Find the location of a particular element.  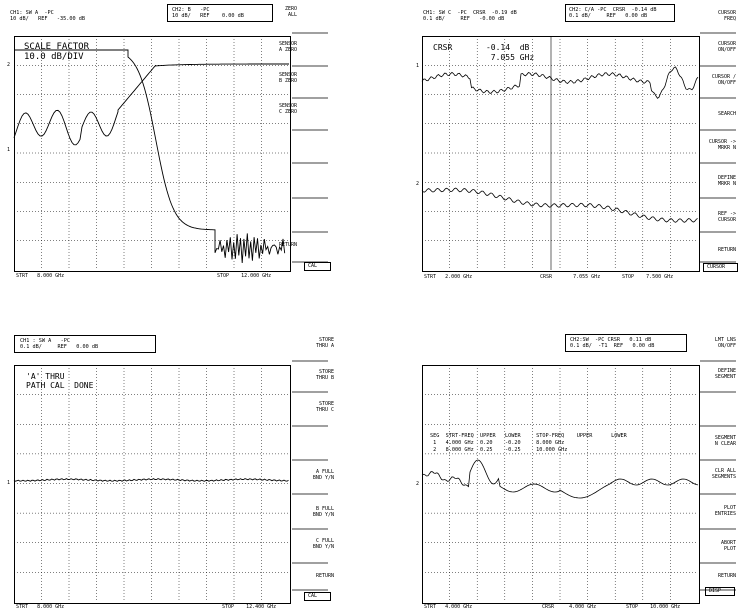

softkey-sensor-c-zero: SENSOR C ZERO is located at coordinates (287, 109).